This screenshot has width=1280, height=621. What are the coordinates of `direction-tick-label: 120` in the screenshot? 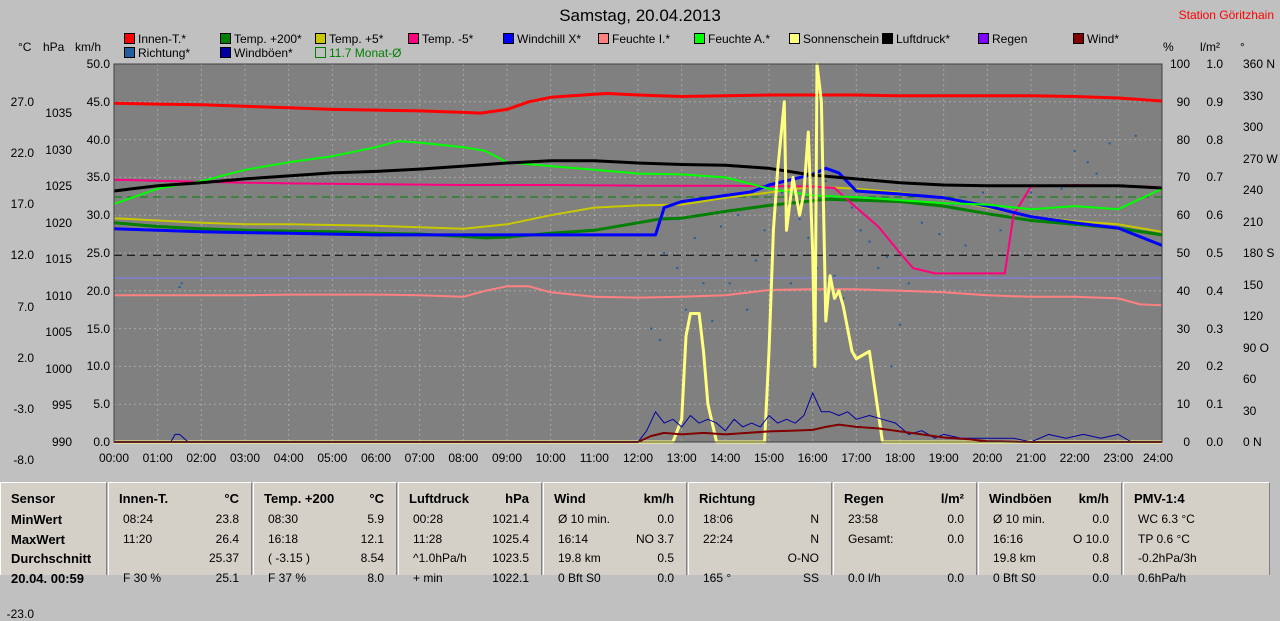 It's located at (1253, 316).